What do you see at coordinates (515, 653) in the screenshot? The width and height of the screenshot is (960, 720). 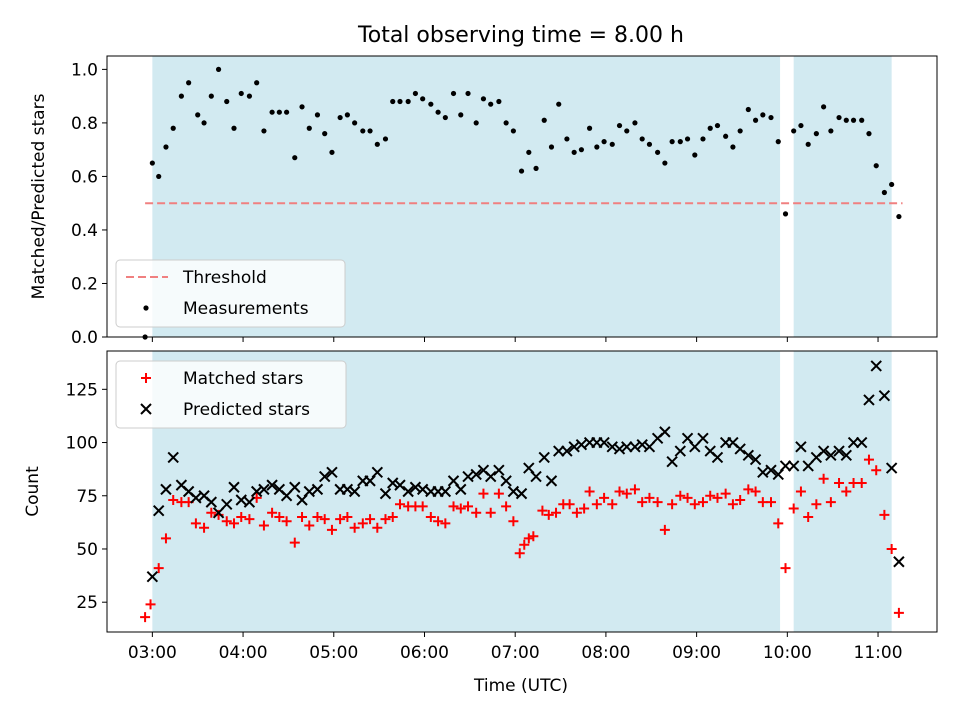 I see `x-tick-label: 07:00` at bounding box center [515, 653].